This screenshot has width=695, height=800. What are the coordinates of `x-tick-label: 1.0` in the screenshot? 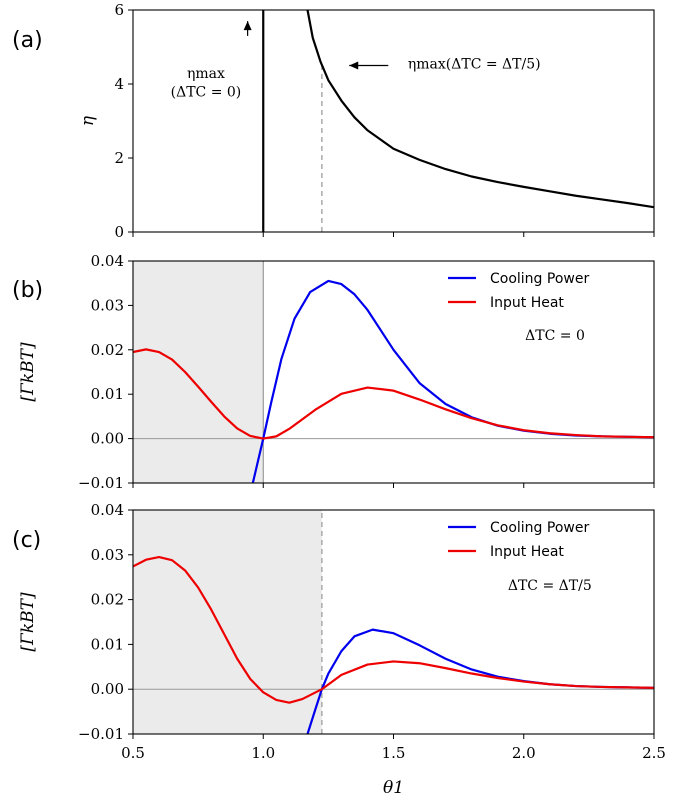 It's located at (263, 753).